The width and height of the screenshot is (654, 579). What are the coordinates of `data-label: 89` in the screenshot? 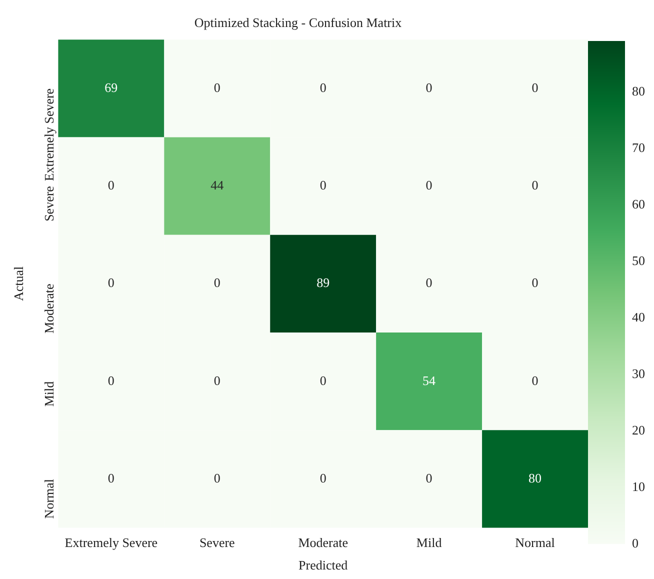 It's located at (323, 282).